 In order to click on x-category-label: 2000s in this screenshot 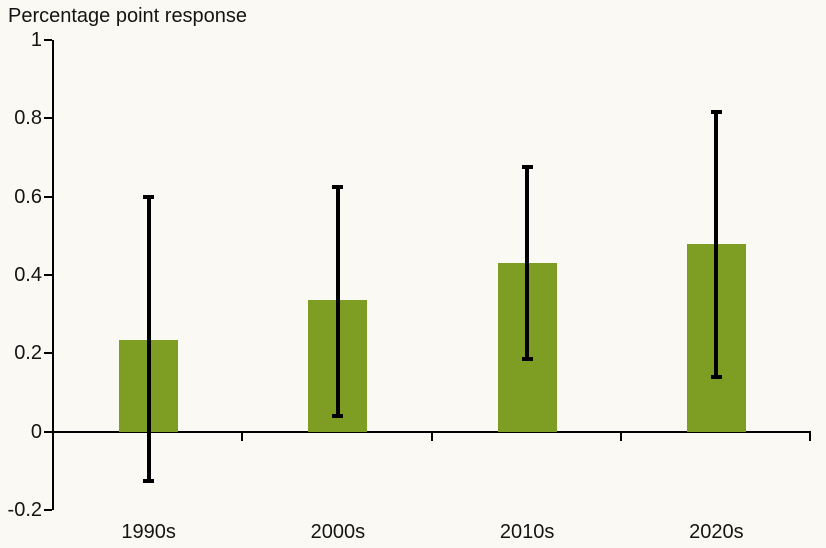, I will do `click(338, 532)`.